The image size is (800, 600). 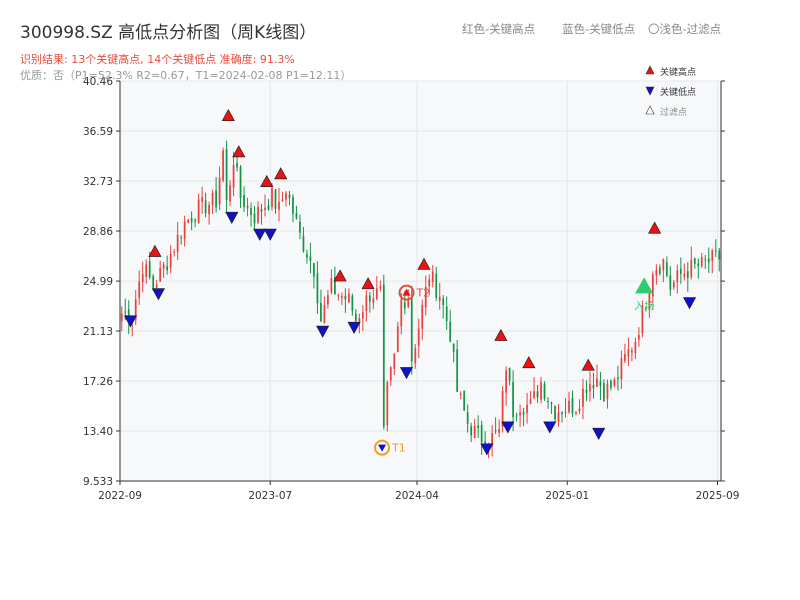 I want to click on y-tick-label: 21.13, so click(x=98, y=332).